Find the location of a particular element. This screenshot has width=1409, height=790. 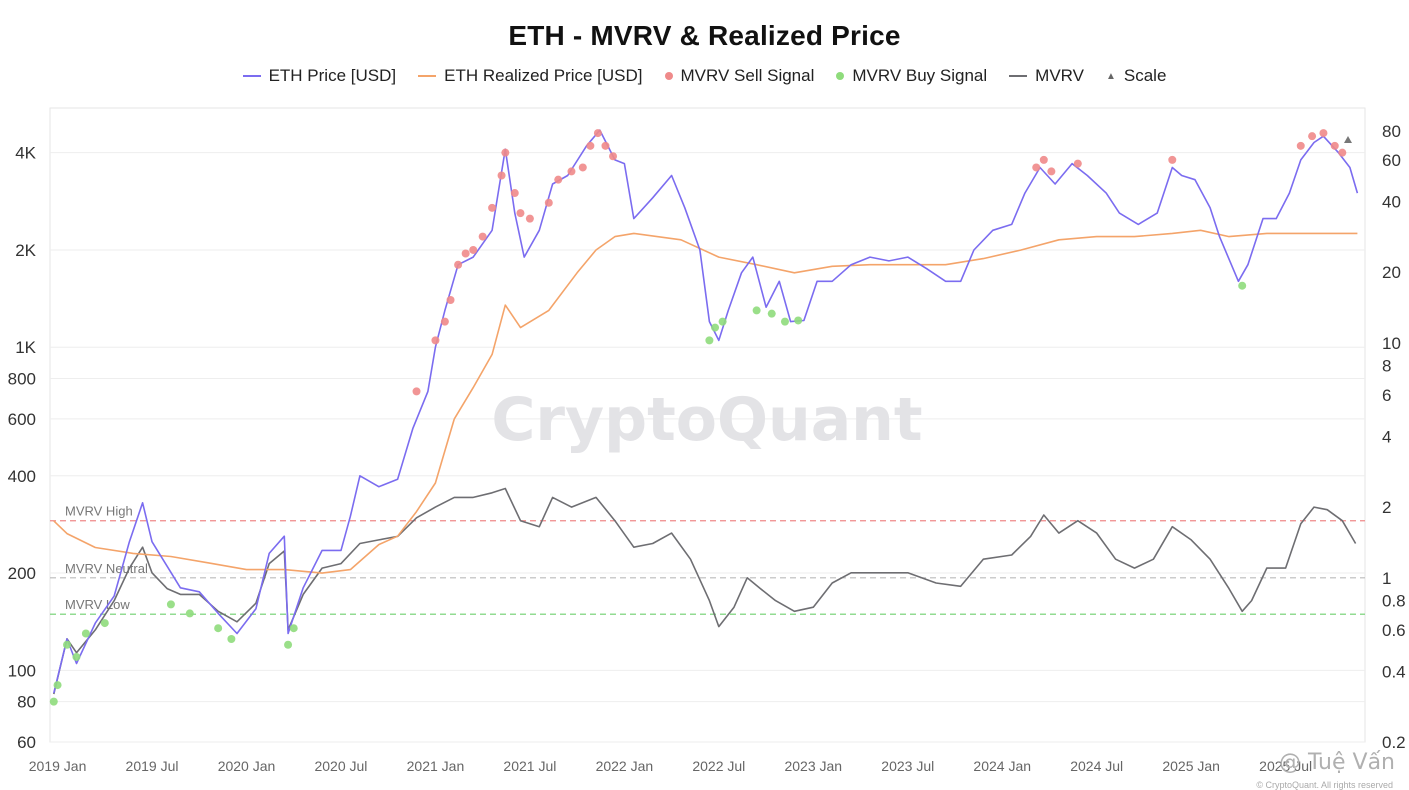

y-left-tick-label: 2K is located at coordinates (25, 250).